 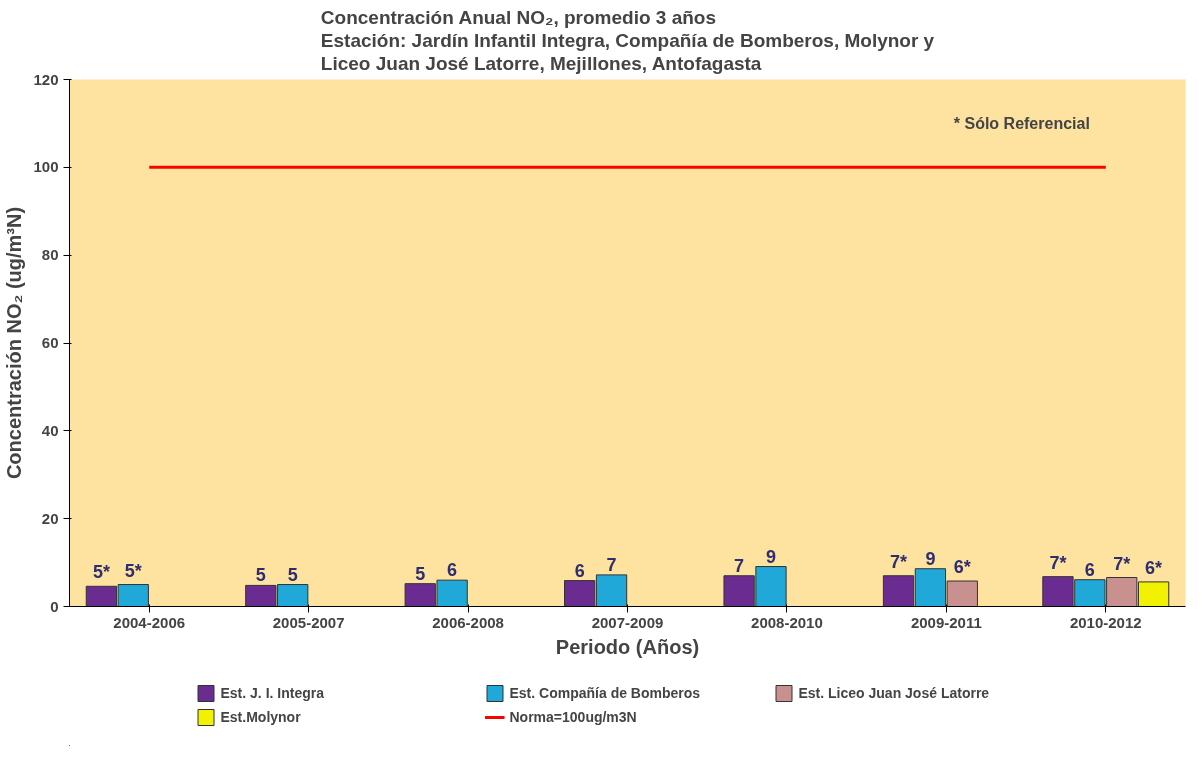 What do you see at coordinates (1105, 622) in the screenshot?
I see `x-tick-label: 2010-2012` at bounding box center [1105, 622].